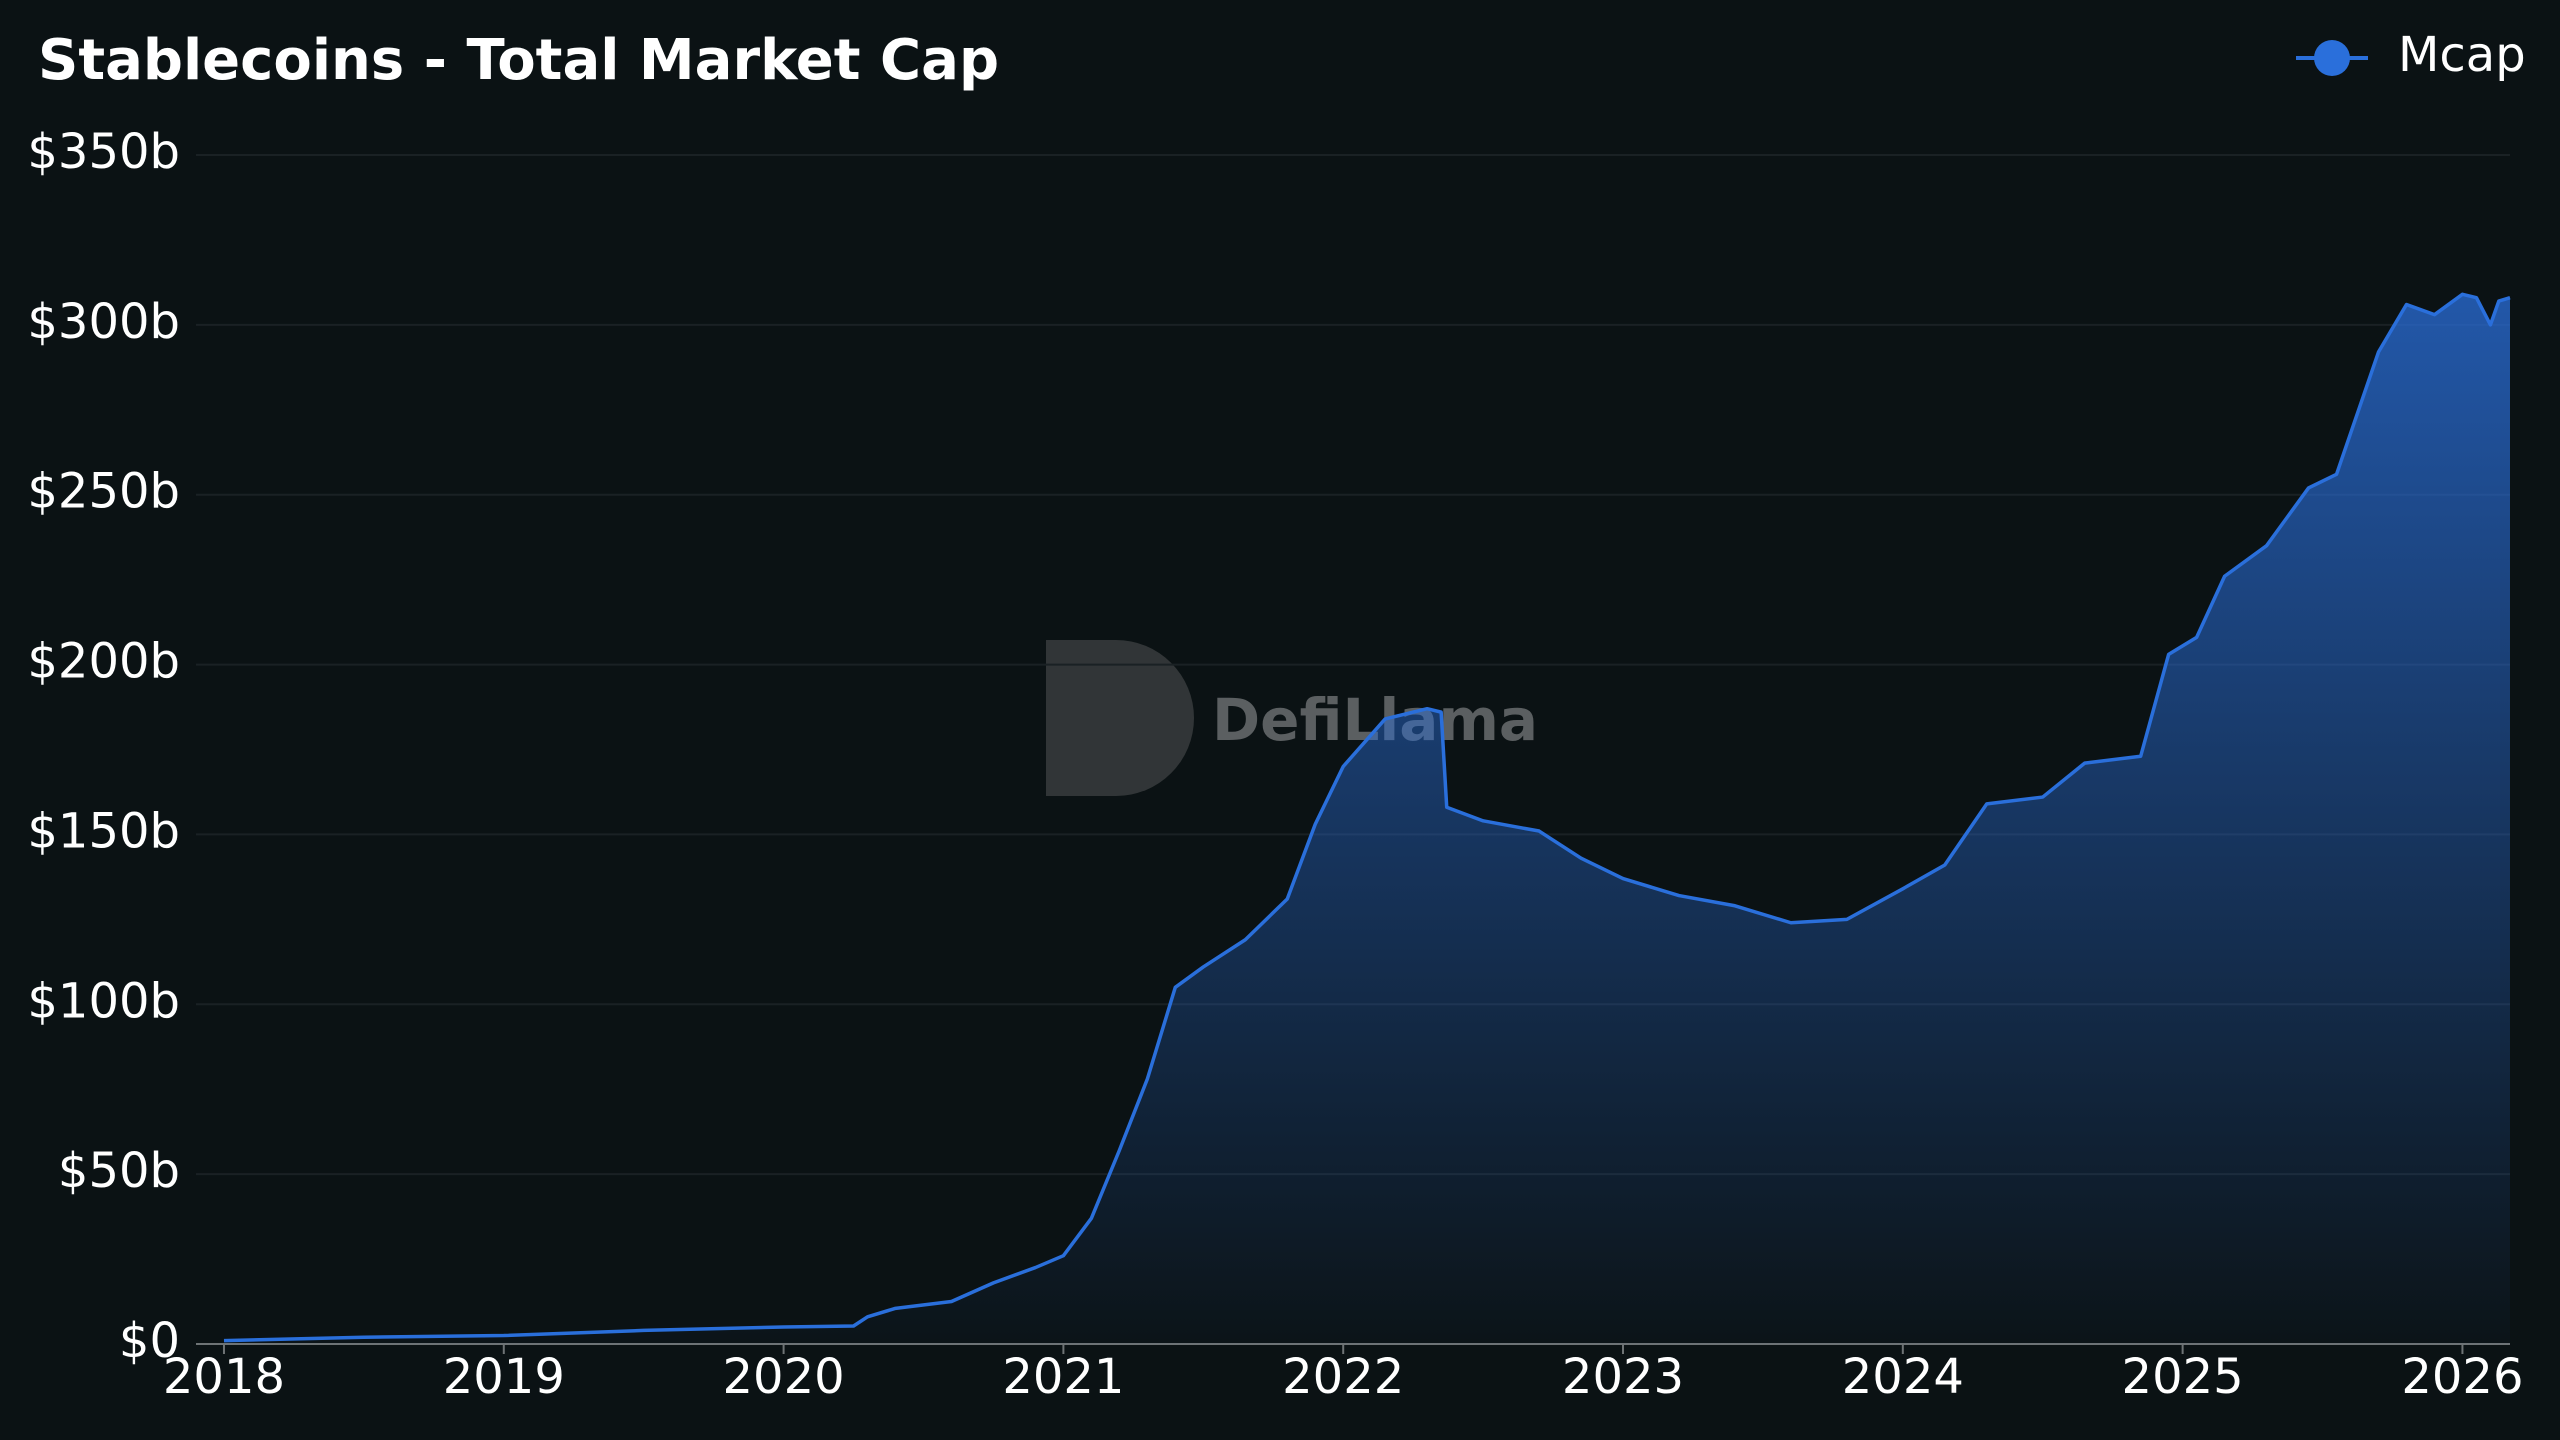  Describe the element at coordinates (1343, 1377) in the screenshot. I see `x-tick-label: 2022` at that location.